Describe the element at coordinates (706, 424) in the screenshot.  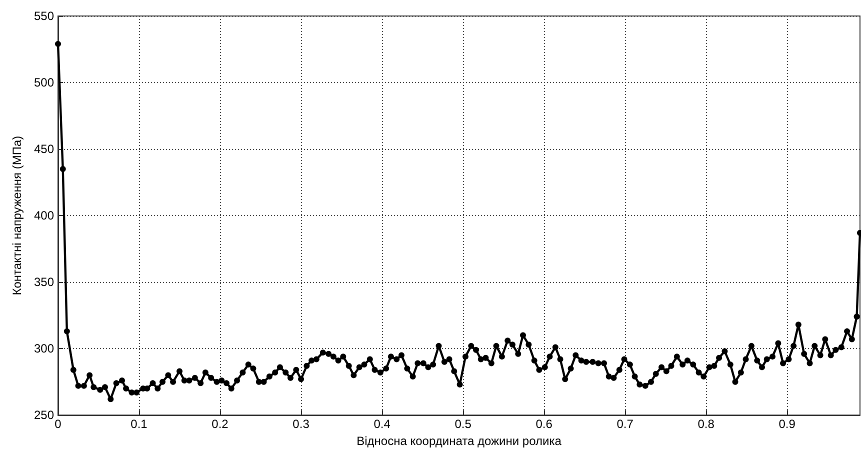
I see `x-tick-label: 0.8` at that location.